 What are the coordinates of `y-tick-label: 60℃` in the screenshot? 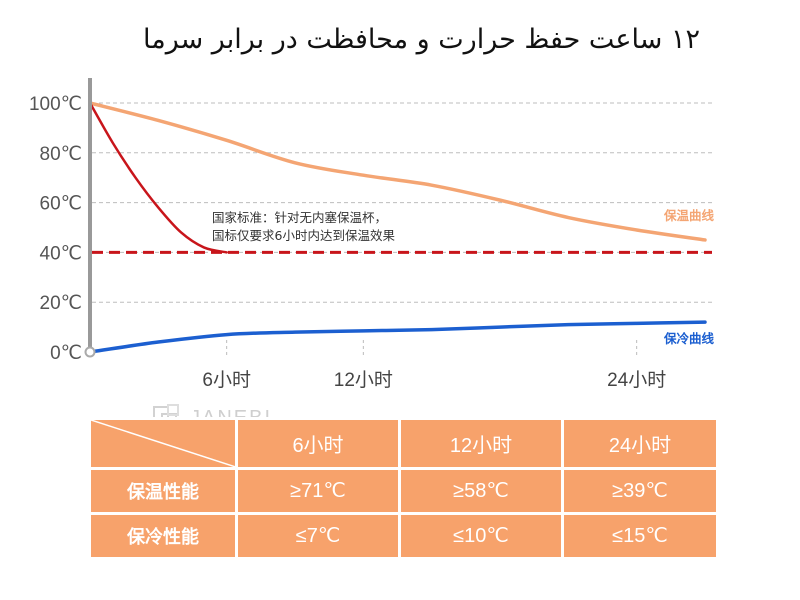 It's located at (61, 204).